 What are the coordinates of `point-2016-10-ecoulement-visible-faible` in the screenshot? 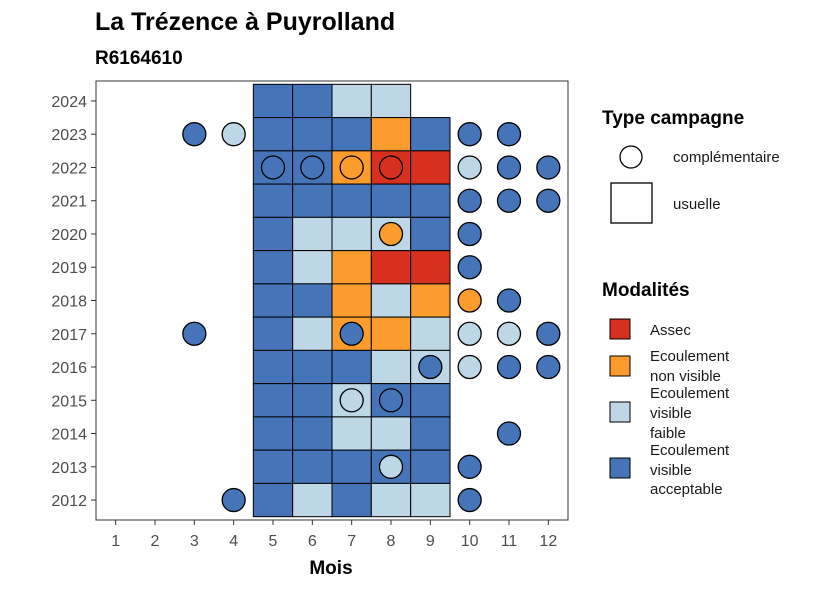 It's located at (469, 367).